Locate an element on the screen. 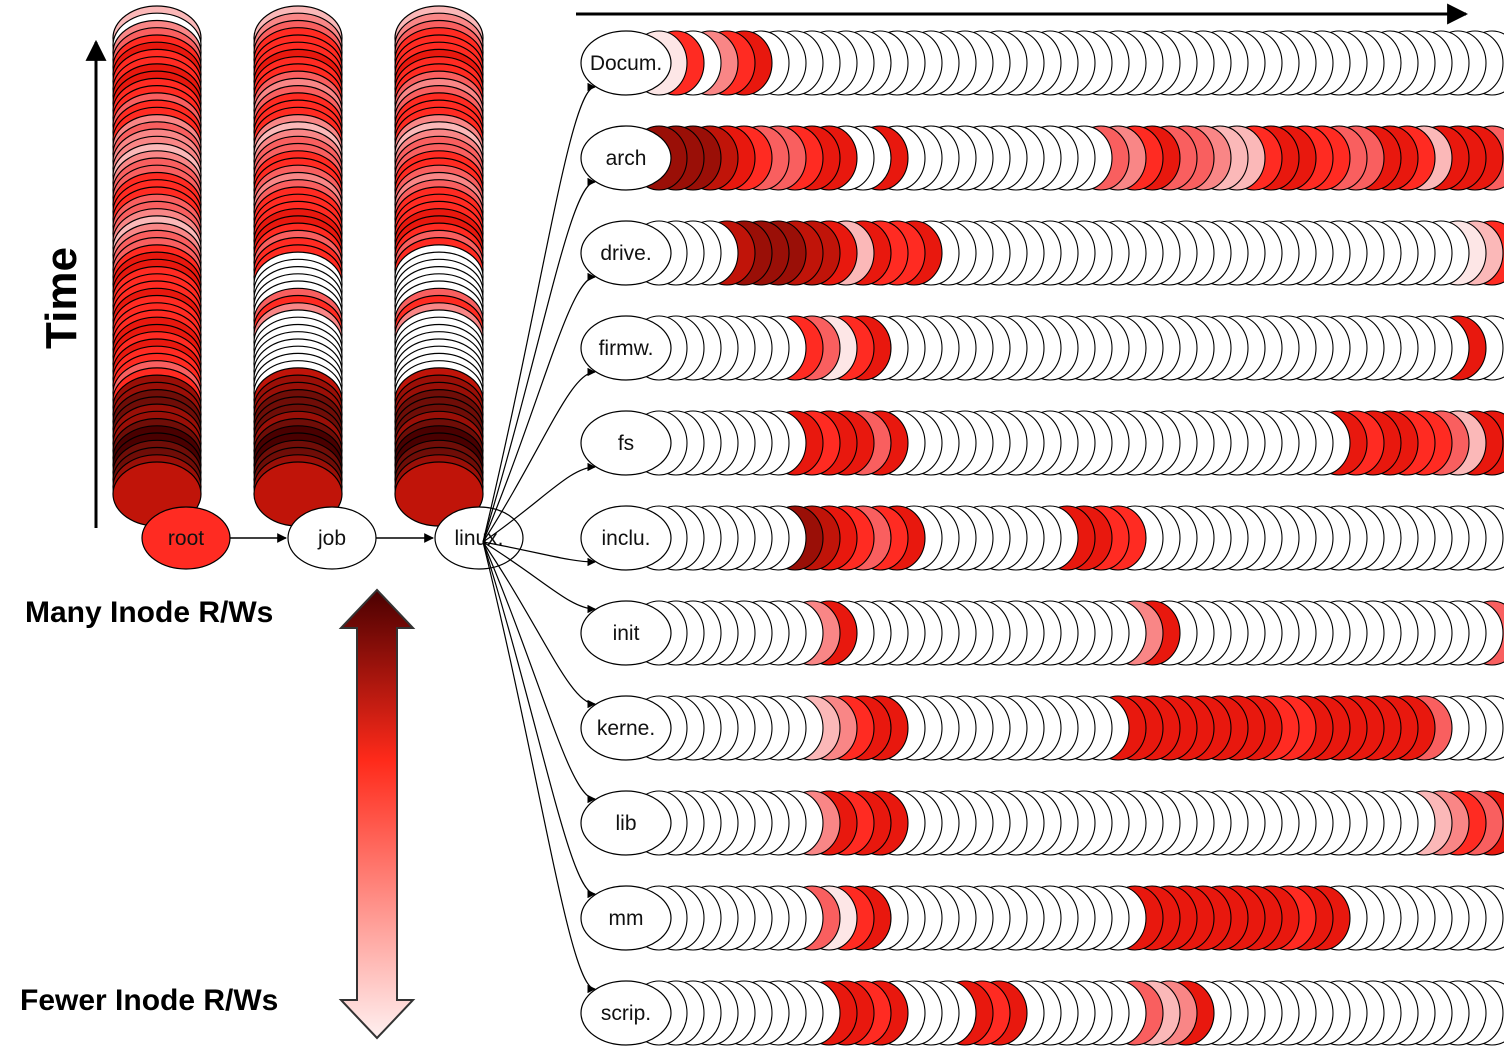 The image size is (1504, 1050). chain-nodes: root job linux. is located at coordinates (332, 538).